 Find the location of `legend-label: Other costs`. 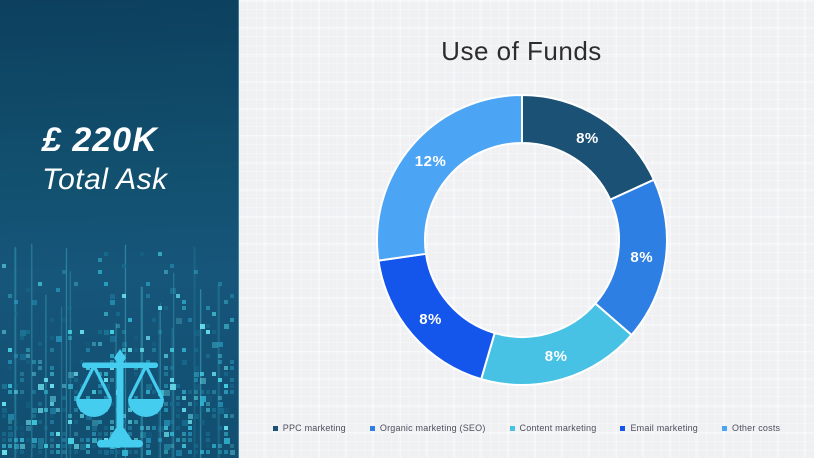

legend-label: Other costs is located at coordinates (756, 428).